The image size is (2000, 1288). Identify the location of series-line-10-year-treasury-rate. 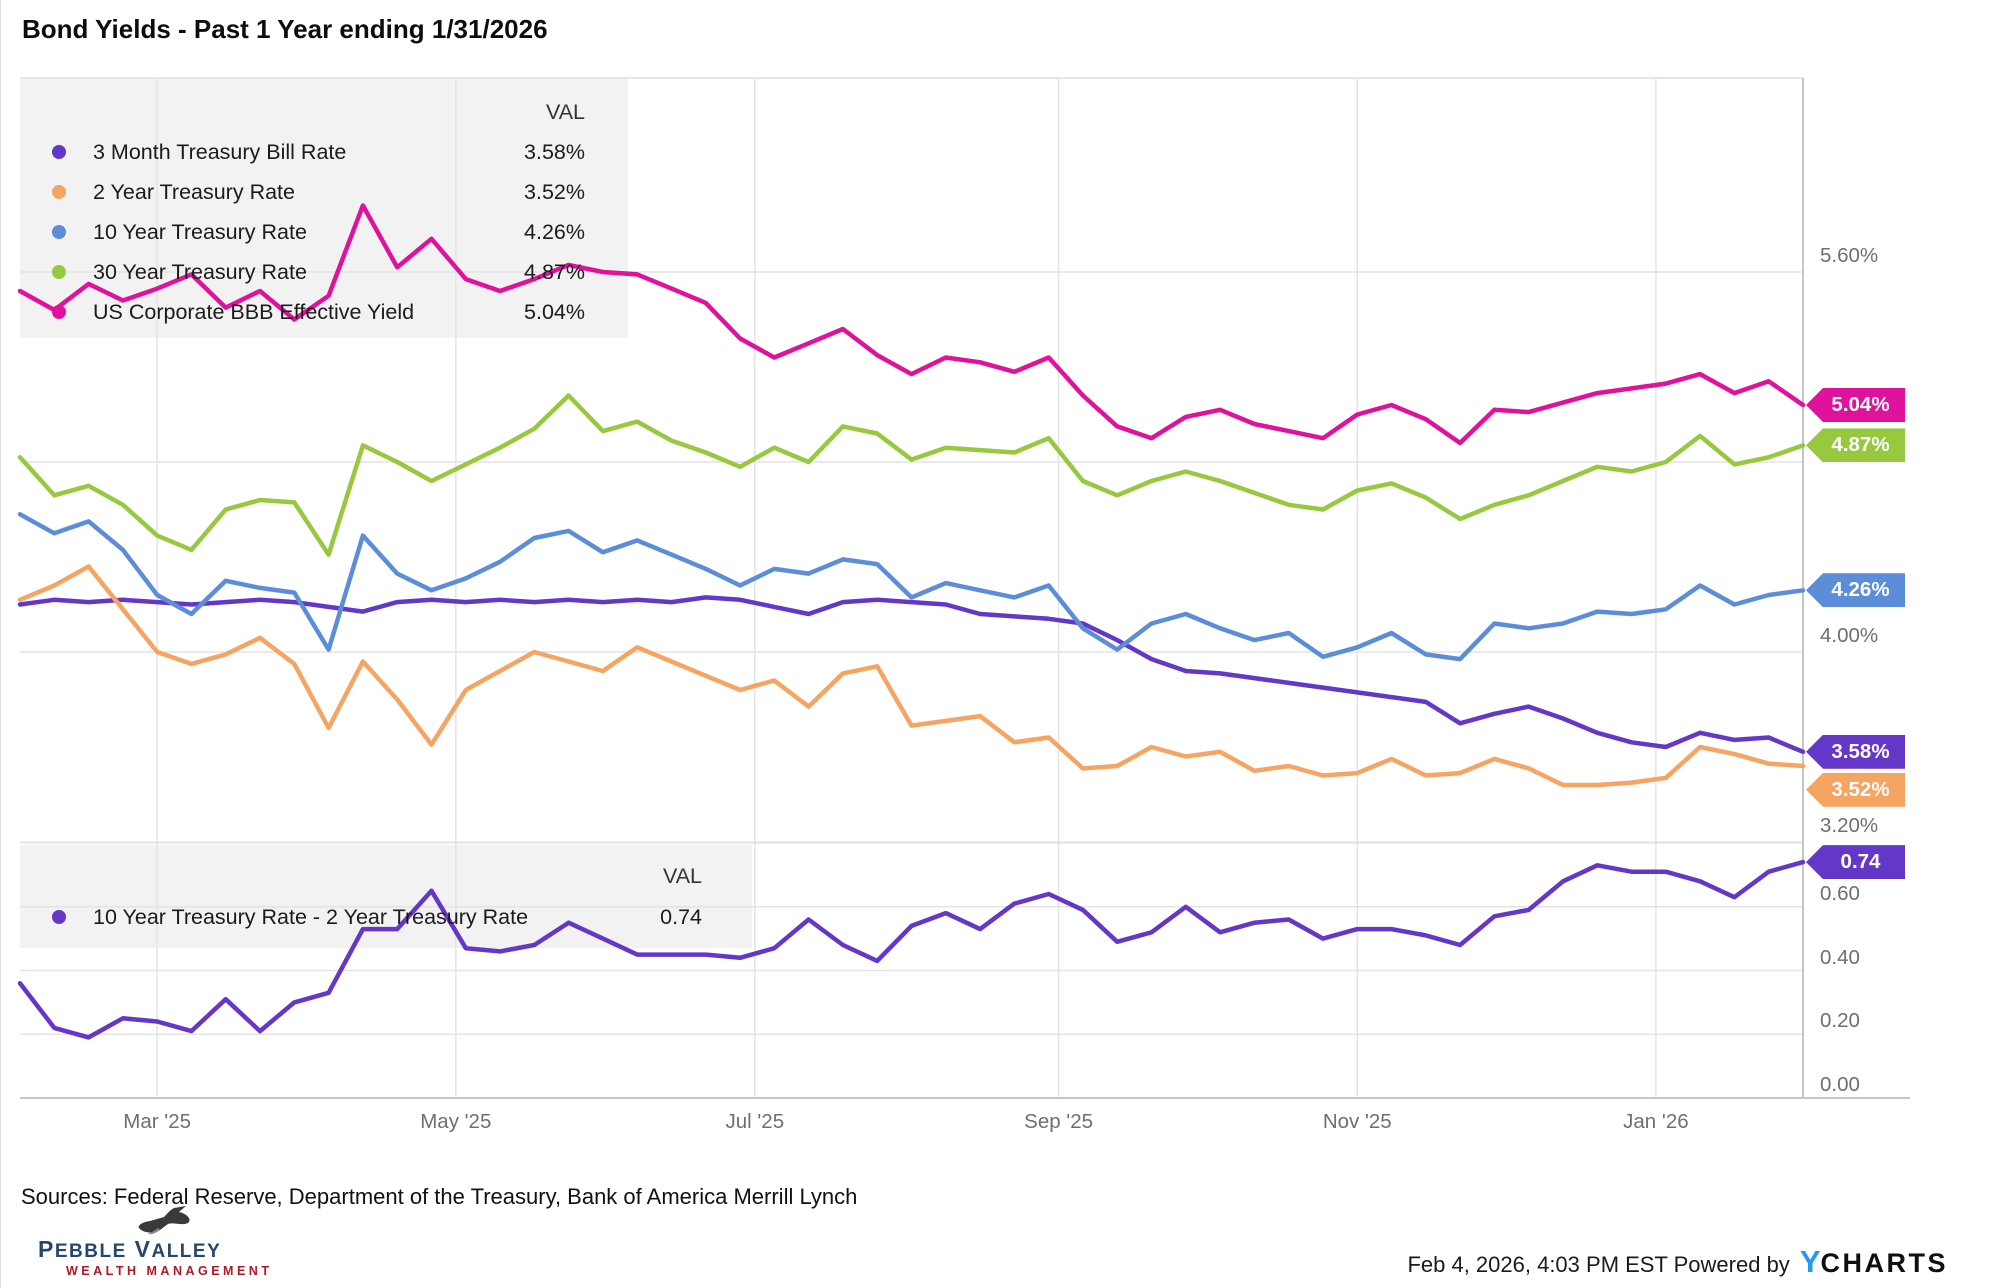
(911, 587).